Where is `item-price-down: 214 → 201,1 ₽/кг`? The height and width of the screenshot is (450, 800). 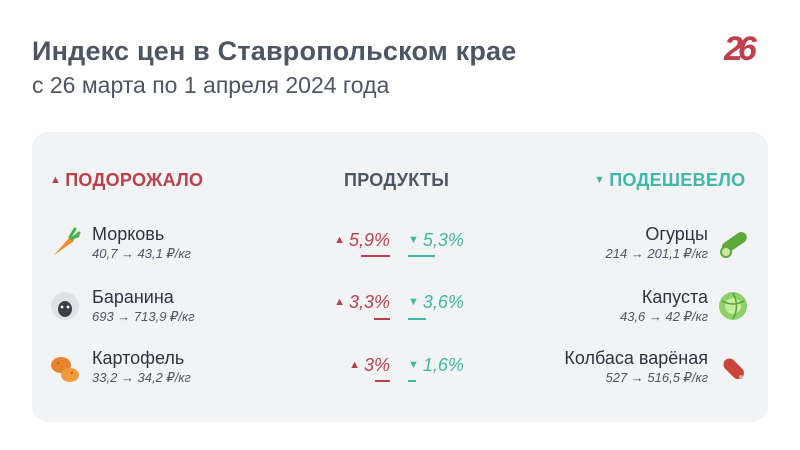 item-price-down: 214 → 201,1 ₽/кг is located at coordinates (657, 253).